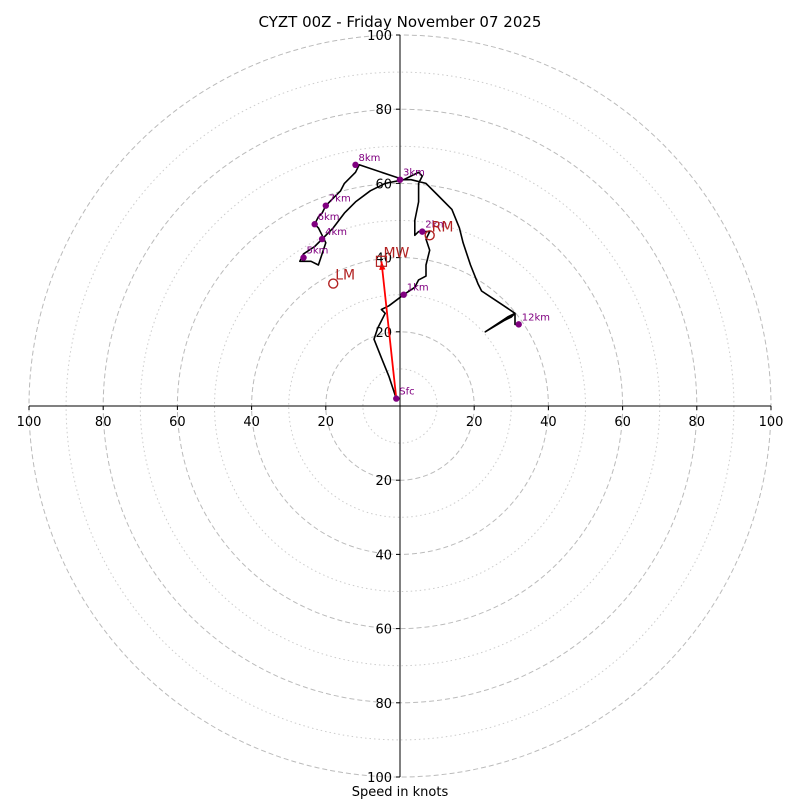 This screenshot has width=800, height=800. I want to click on y-tick-label: 60, so click(383, 630).